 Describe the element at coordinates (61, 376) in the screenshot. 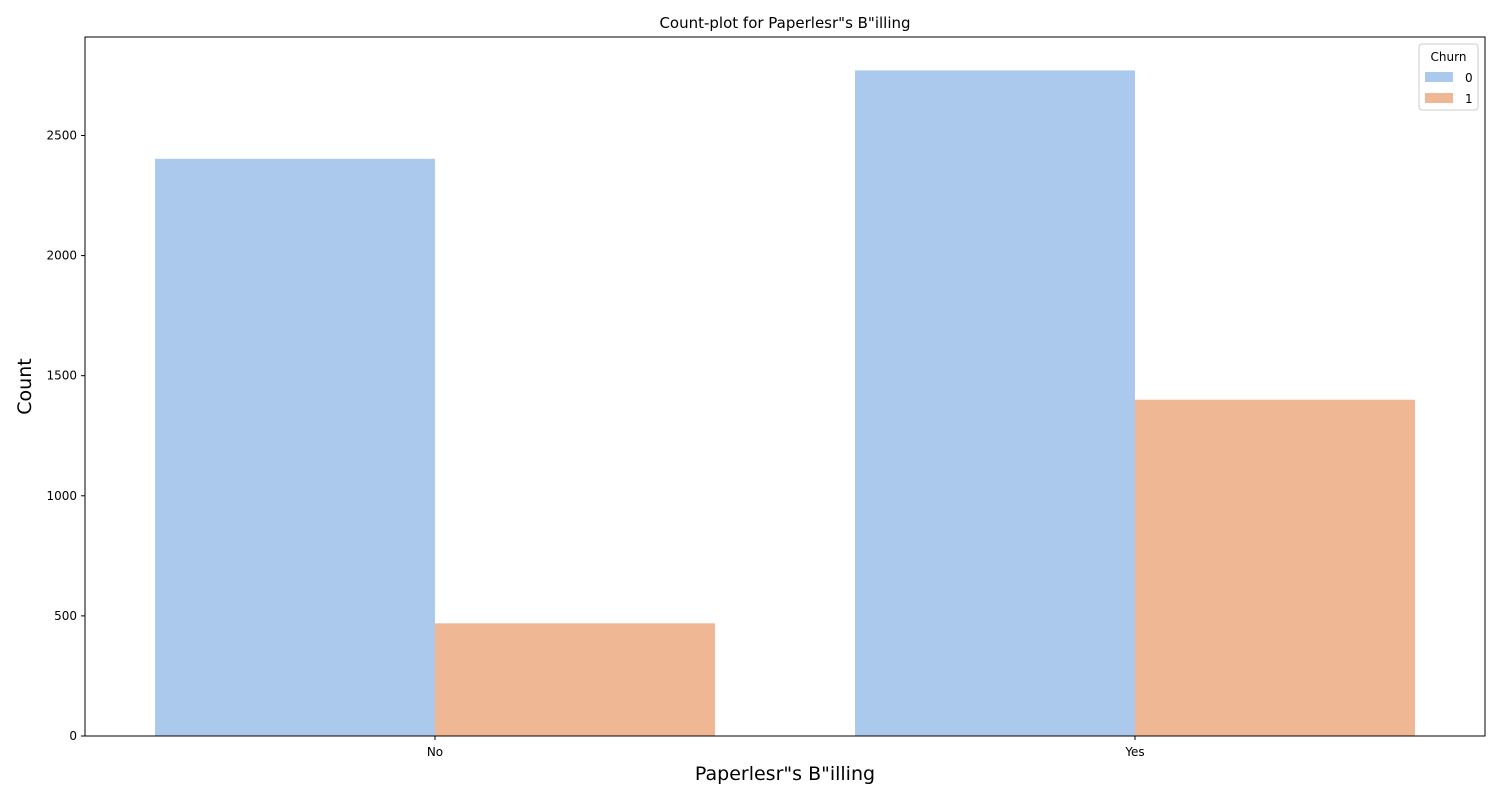

I see `y-tick-label: 1500` at that location.